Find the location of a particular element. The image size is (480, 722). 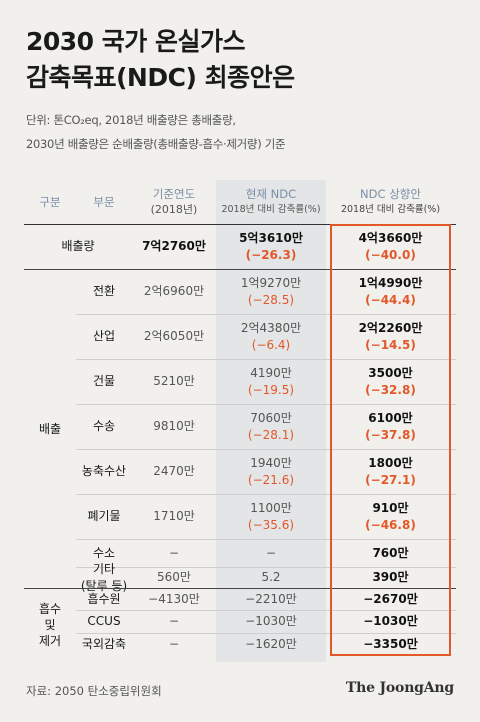

revised-pct: (−27.1) is located at coordinates (390, 479).